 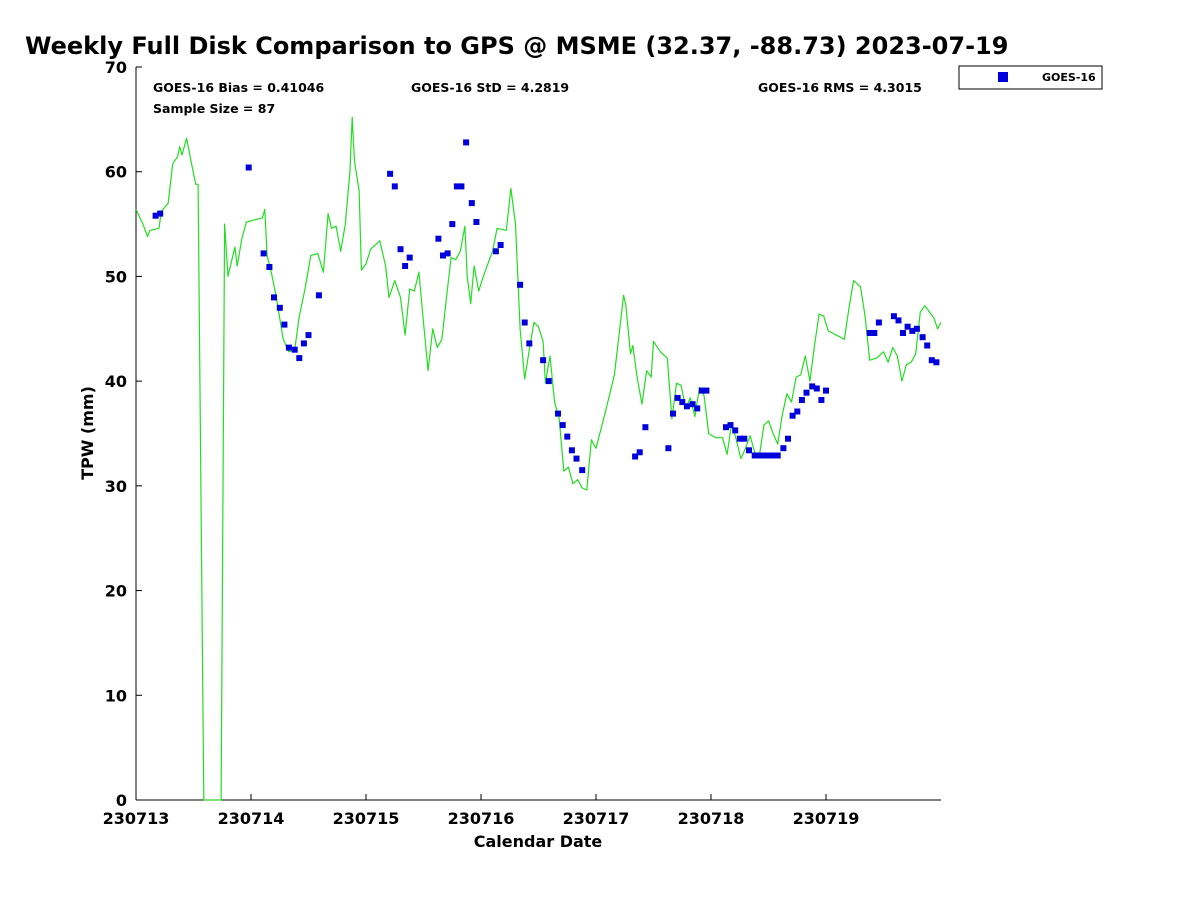 What do you see at coordinates (711, 818) in the screenshot?
I see `x-tick-label: 230718` at bounding box center [711, 818].